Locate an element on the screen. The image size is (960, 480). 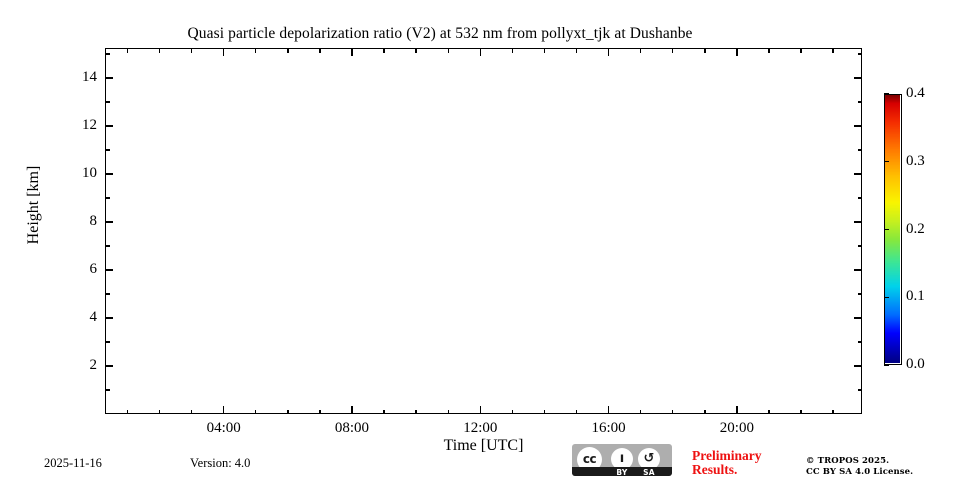
x-axis-tick-label: 08:00 is located at coordinates (352, 428).